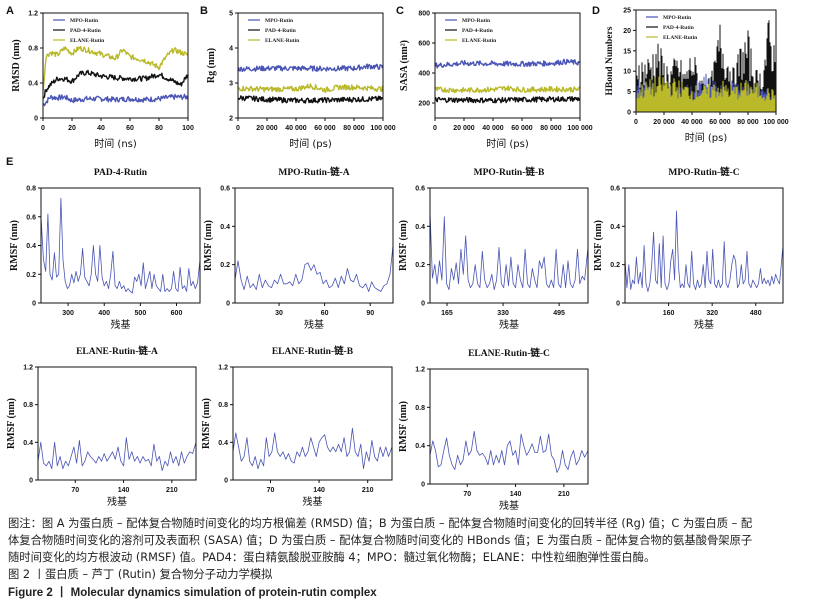  What do you see at coordinates (228, 304) in the screenshot?
I see `y-tick-label-e2: 0` at bounding box center [228, 304].